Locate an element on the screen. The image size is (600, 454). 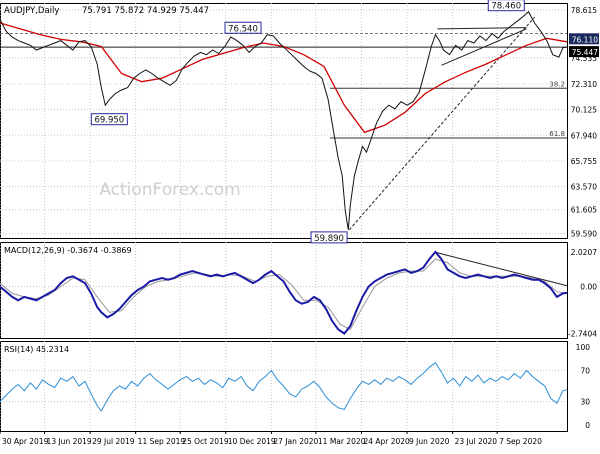
rsi-tick-1: 70 is located at coordinates (585, 370).